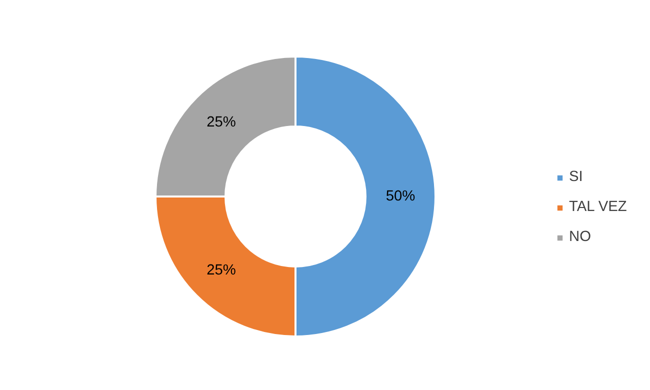 The width and height of the screenshot is (650, 390). What do you see at coordinates (580, 237) in the screenshot?
I see `legend-label: NO` at bounding box center [580, 237].